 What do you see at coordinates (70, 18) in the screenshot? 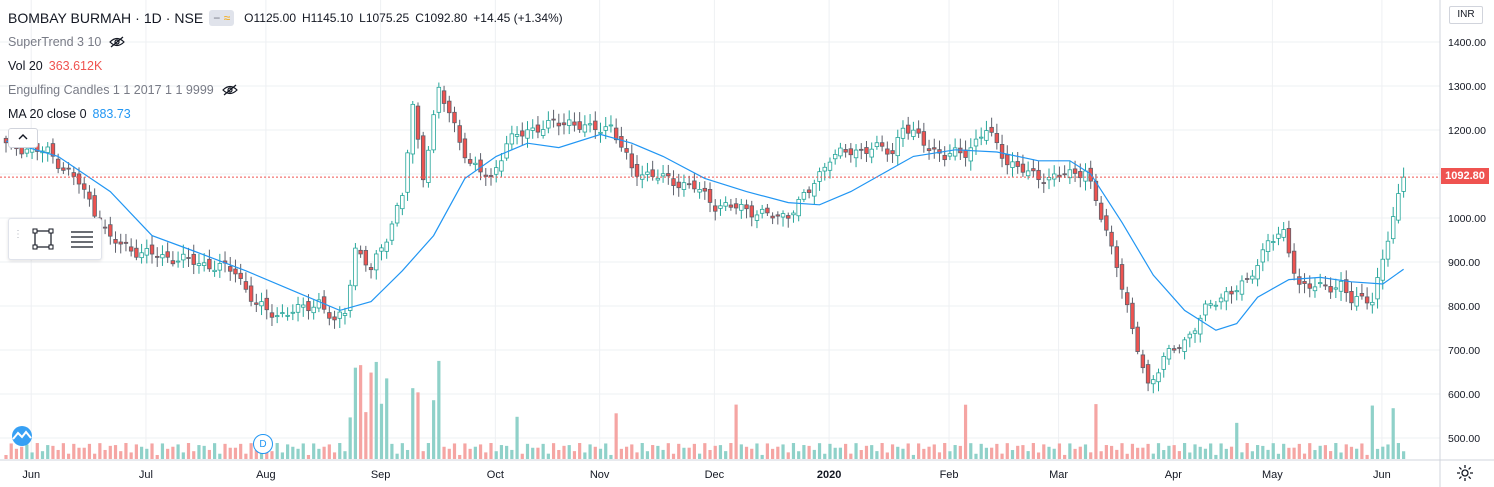
I see `symbol-name: BOMBAY BURMAH` at bounding box center [70, 18].